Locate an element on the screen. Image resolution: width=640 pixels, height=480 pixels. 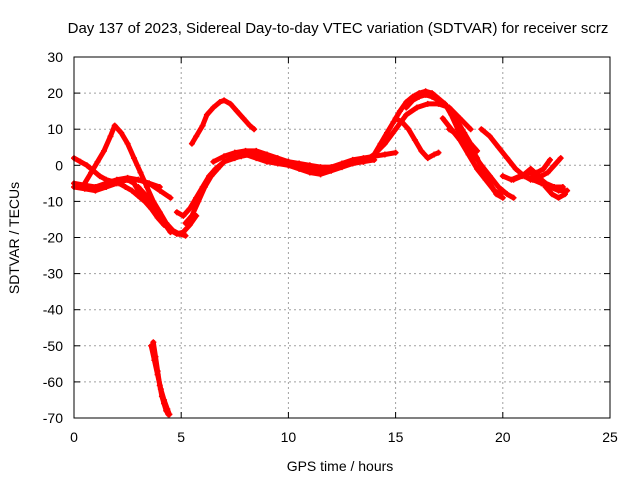
x-tick-label: 15 is located at coordinates (396, 437).